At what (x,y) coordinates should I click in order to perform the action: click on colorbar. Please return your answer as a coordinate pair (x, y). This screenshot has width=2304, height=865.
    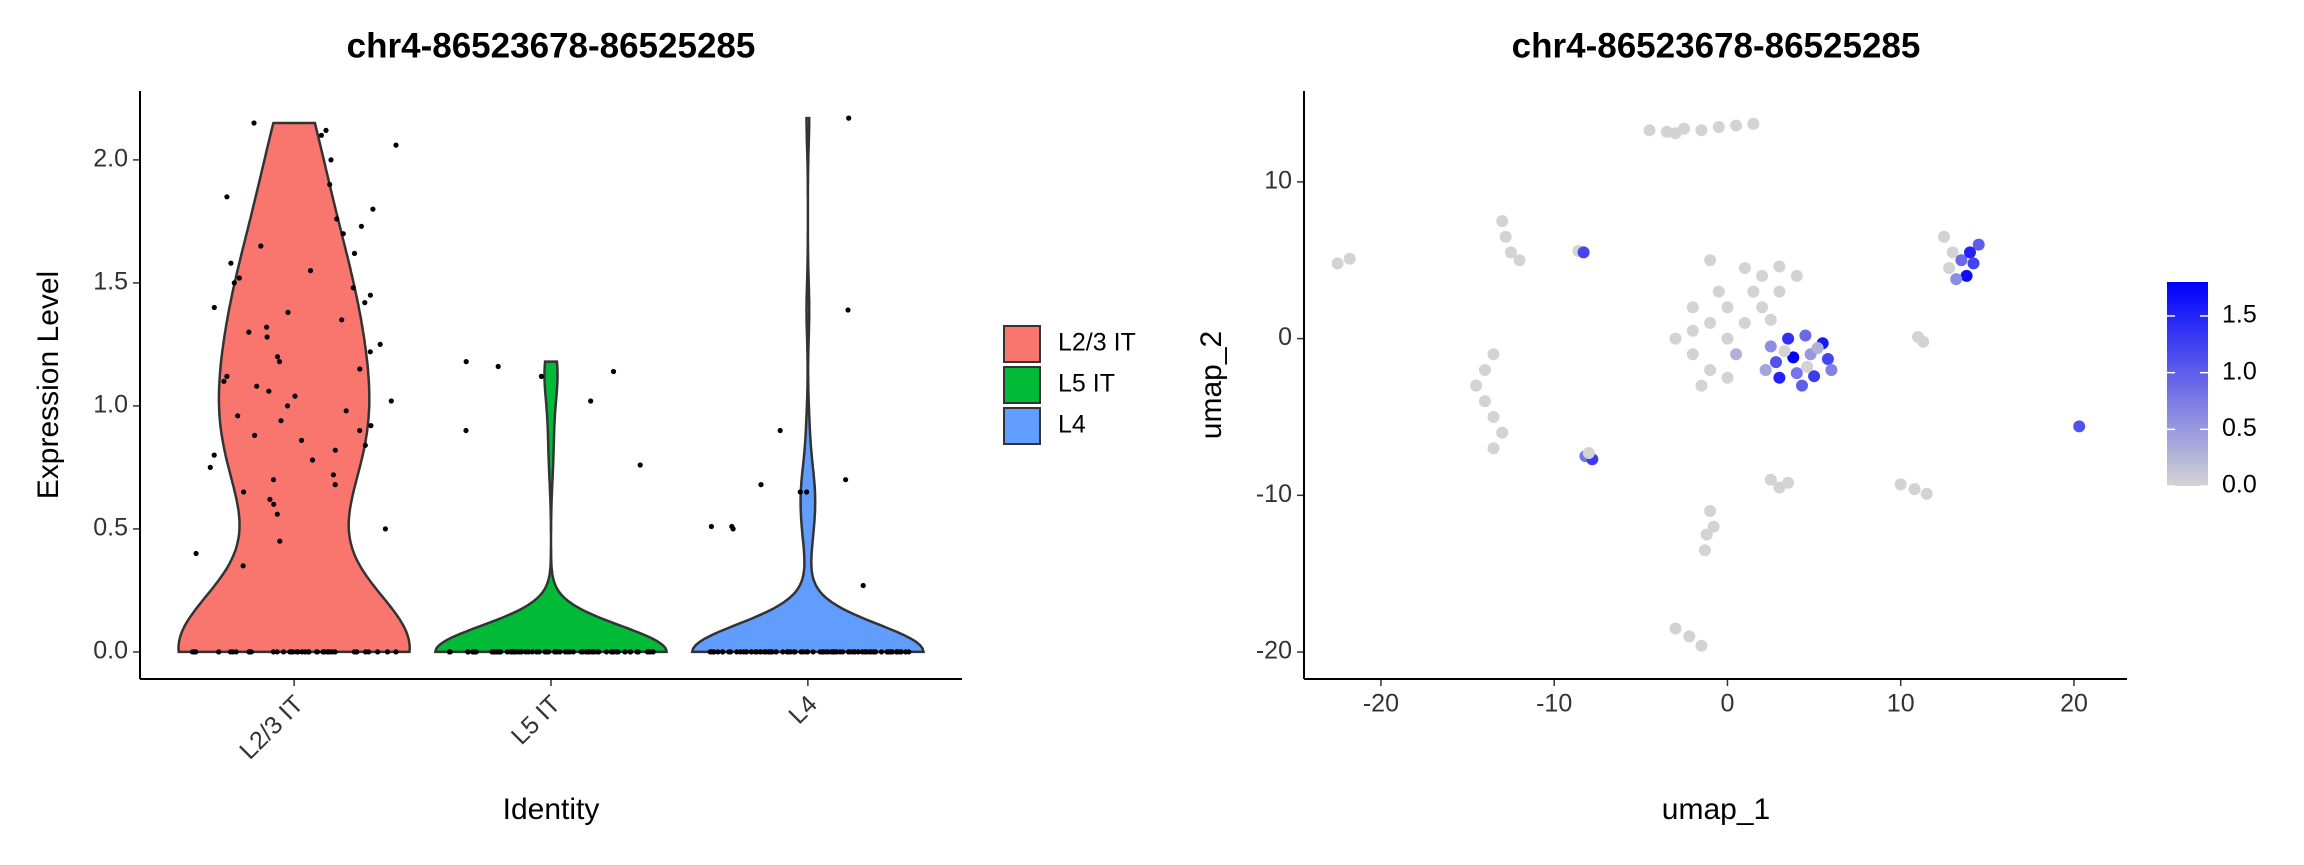
    Looking at the image, I should click on (2187, 384).